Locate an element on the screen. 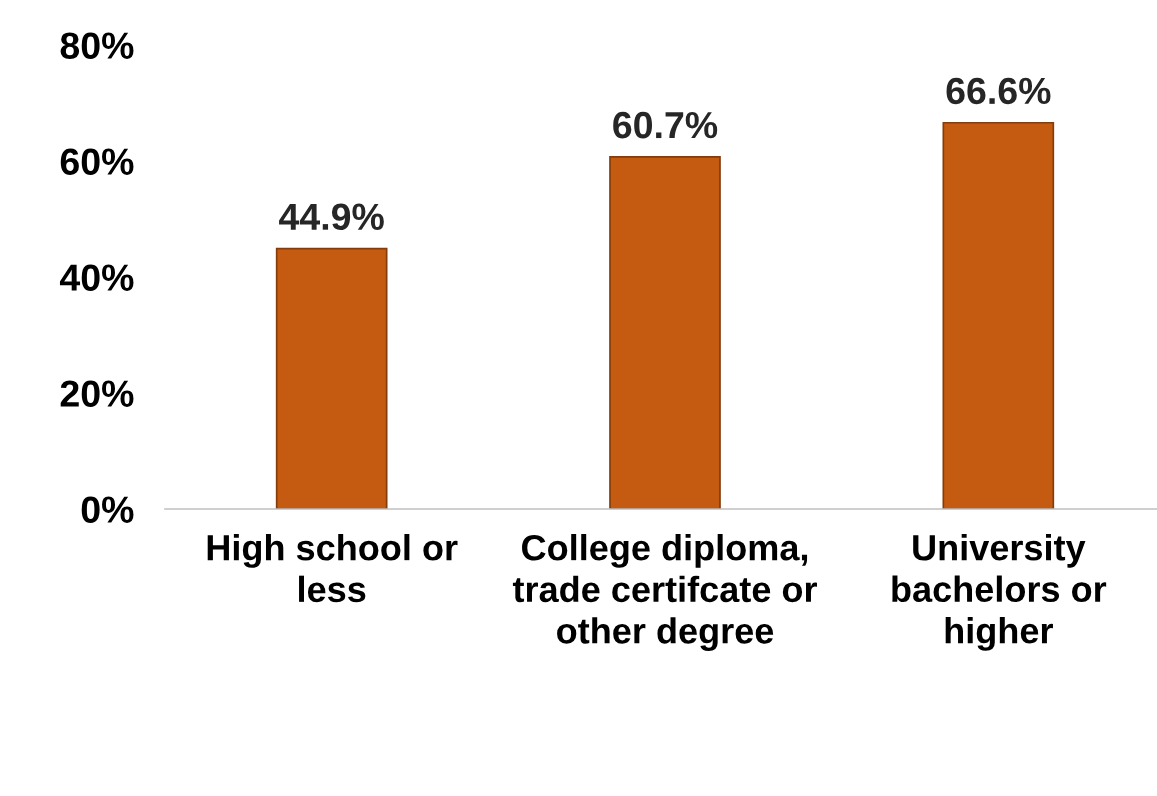  data-label: 66.6% is located at coordinates (998, 91).